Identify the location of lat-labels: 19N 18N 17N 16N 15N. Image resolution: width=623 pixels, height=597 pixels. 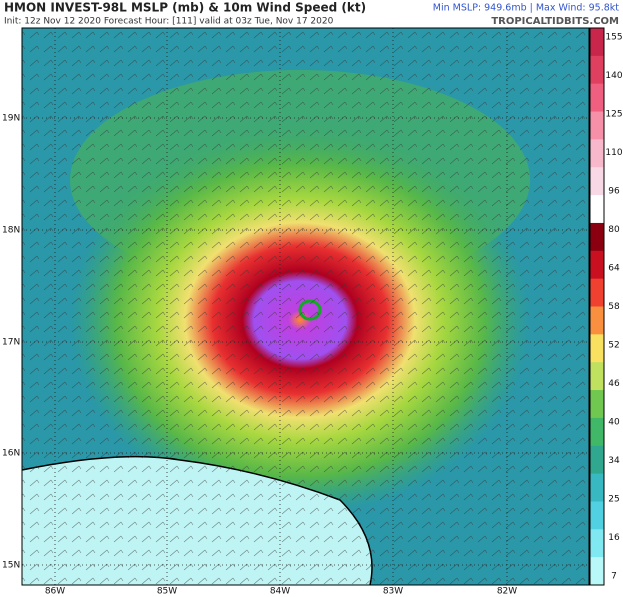
(11, 342).